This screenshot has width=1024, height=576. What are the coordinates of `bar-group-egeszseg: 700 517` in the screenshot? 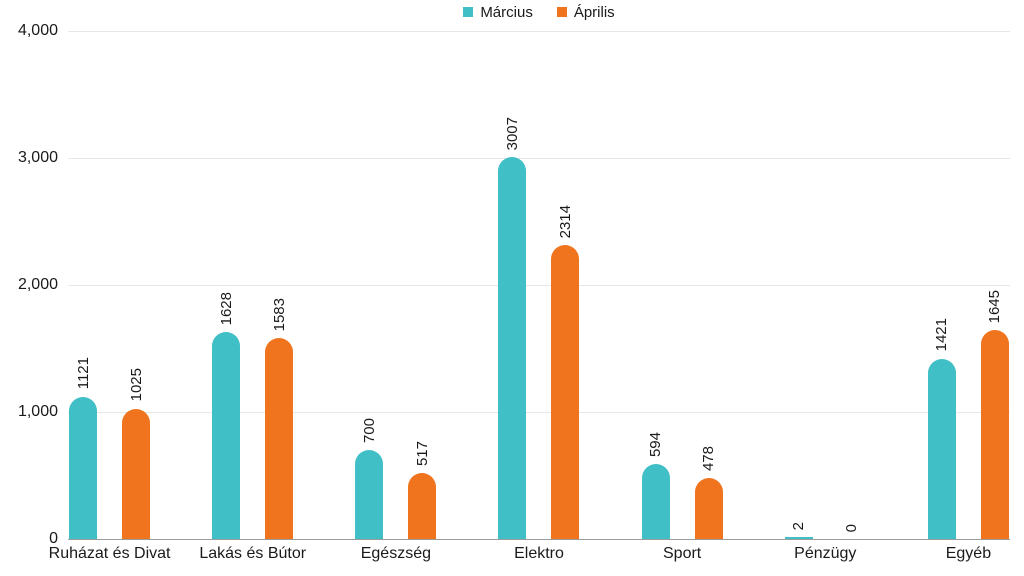 It's located at (395, 285).